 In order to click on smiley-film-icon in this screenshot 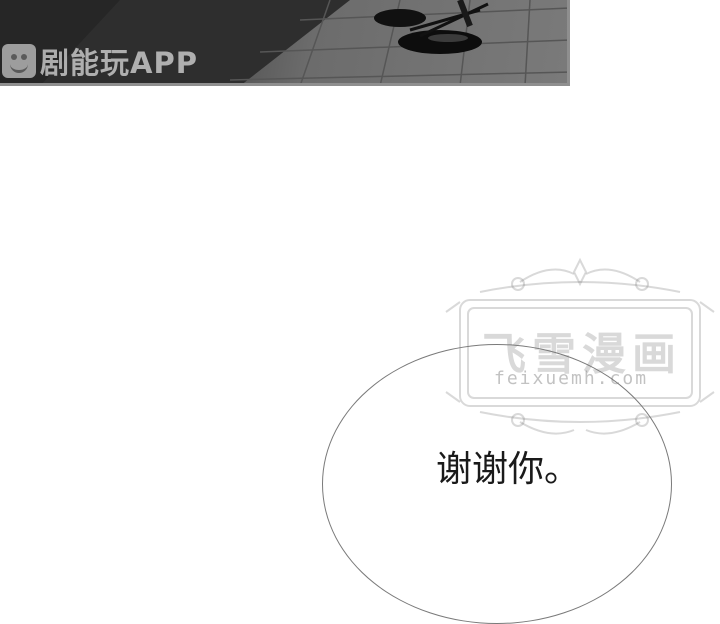, I will do `click(19, 61)`.